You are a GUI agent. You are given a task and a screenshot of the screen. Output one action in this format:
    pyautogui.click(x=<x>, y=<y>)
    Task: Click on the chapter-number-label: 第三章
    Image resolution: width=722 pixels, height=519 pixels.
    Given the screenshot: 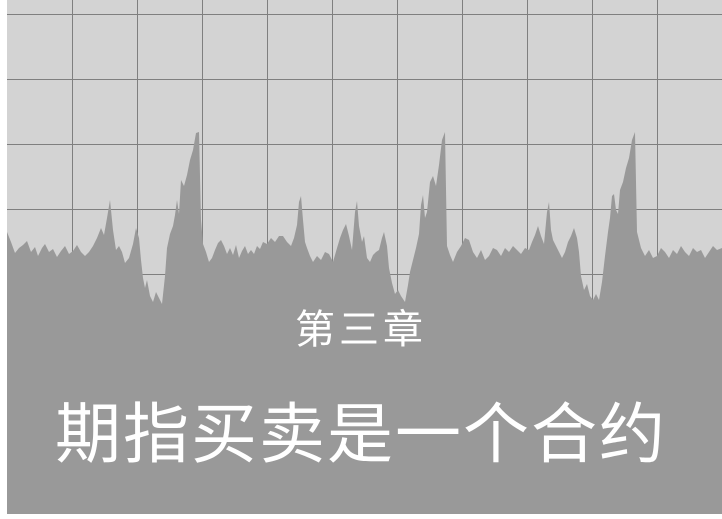 What is the action you would take?
    pyautogui.click(x=361, y=330)
    